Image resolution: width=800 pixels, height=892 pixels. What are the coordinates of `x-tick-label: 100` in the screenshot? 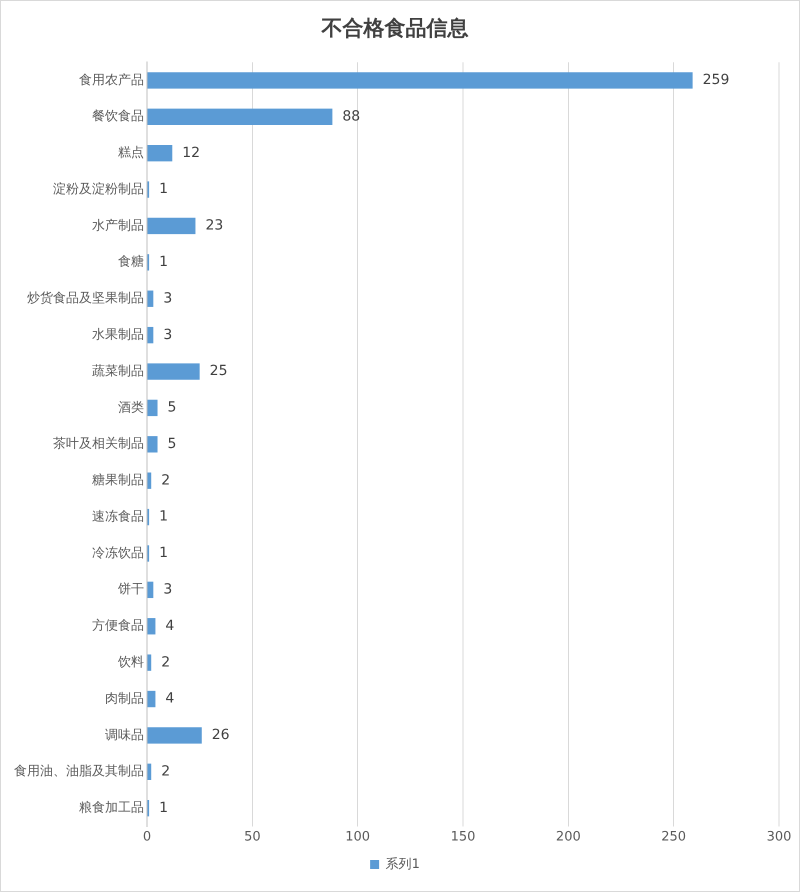 It's located at (357, 837).